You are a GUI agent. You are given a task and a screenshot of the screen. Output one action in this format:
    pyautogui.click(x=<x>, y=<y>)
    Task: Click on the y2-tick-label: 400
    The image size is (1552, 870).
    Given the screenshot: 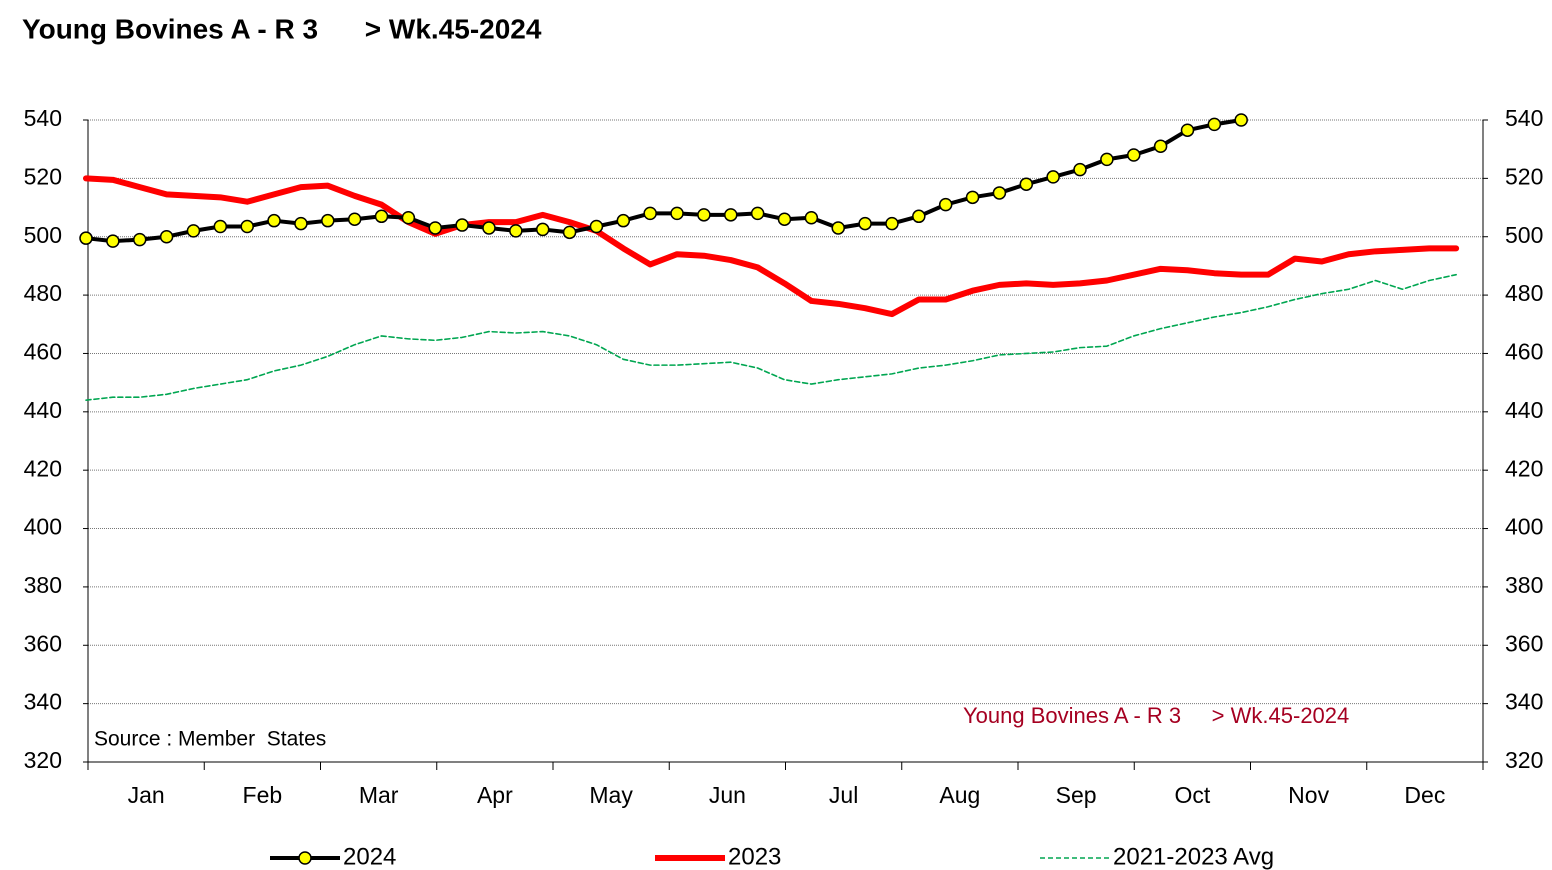 What is the action you would take?
    pyautogui.click(x=1524, y=527)
    